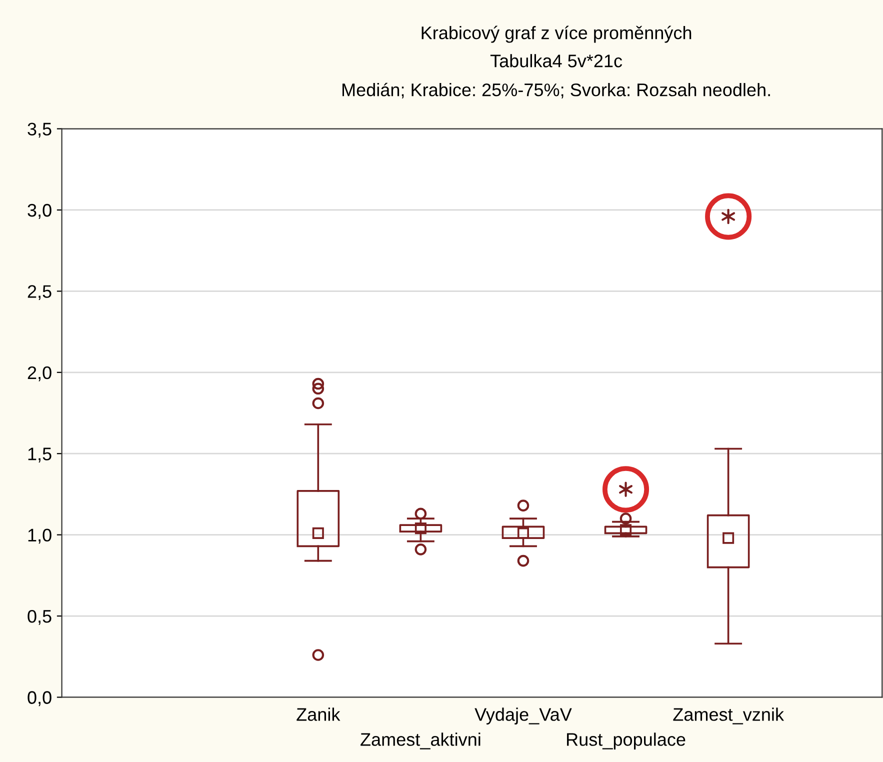 This screenshot has width=883, height=762. I want to click on text: Medián; Krabice: 25%-75%; Svorka: Rozsah neodleh., so click(556, 90).